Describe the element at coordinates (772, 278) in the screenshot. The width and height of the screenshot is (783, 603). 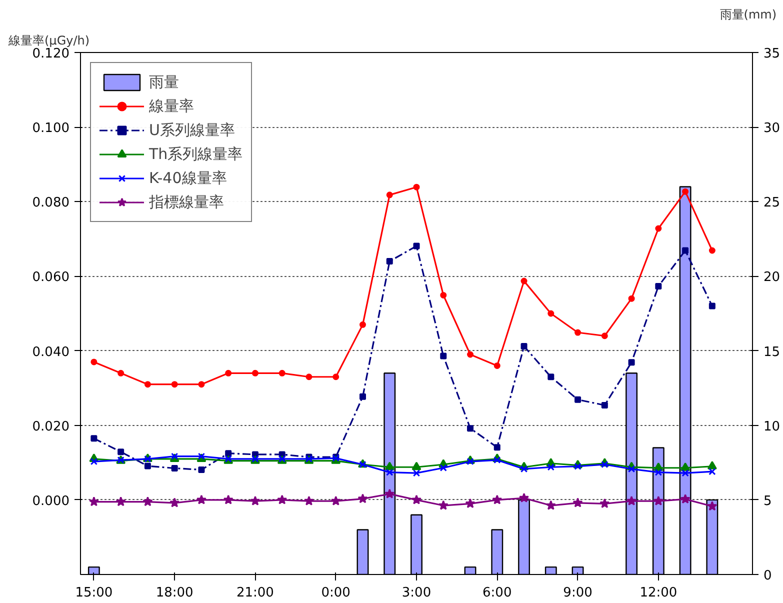
I see `y2-tick-label: 20` at that location.